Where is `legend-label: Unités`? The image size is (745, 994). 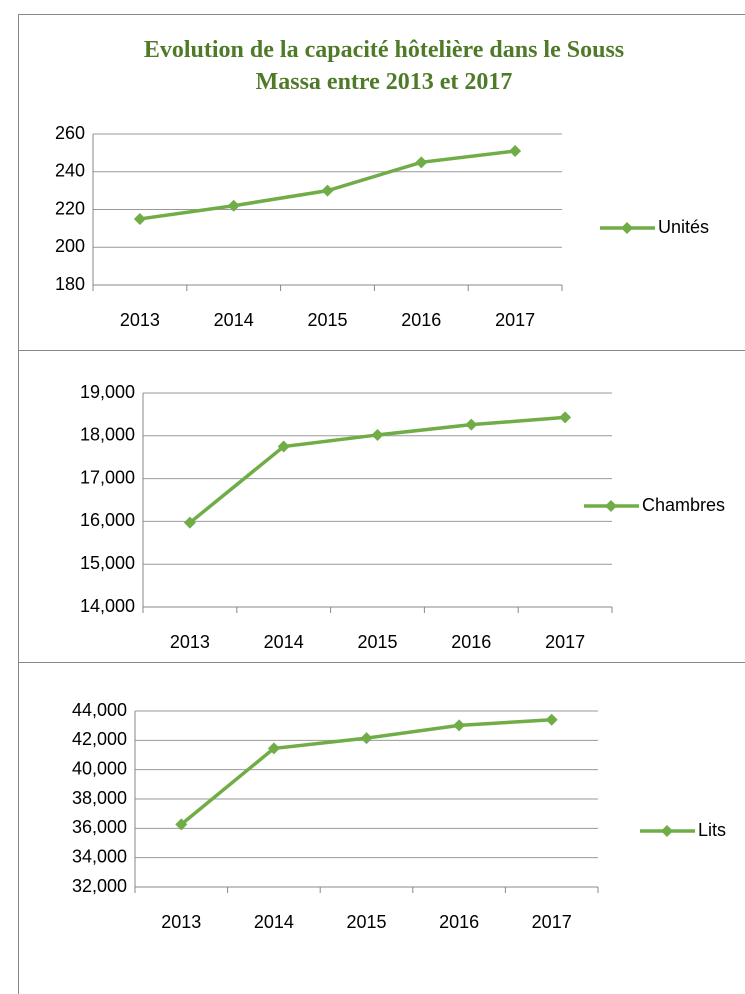
legend-label: Unités is located at coordinates (683, 227).